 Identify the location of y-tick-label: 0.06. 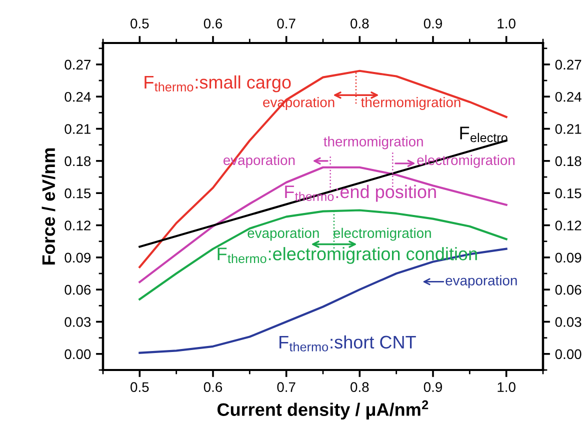
(77, 289).